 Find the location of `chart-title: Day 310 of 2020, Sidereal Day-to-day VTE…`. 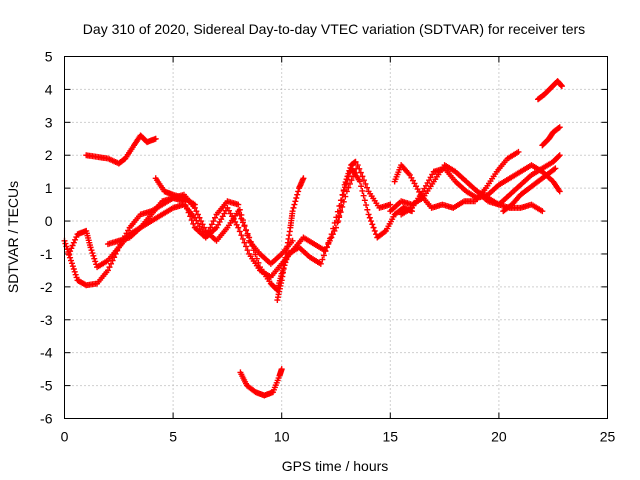

chart-title: Day 310 of 2020, Sidereal Day-to-day VTE… is located at coordinates (334, 29).